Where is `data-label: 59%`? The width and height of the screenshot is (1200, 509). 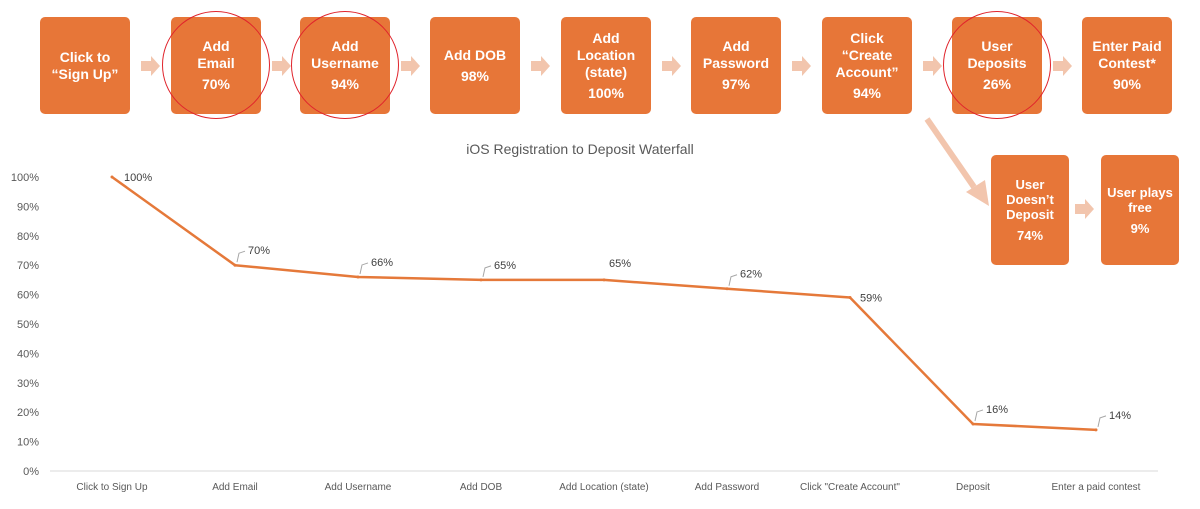 data-label: 59% is located at coordinates (871, 299).